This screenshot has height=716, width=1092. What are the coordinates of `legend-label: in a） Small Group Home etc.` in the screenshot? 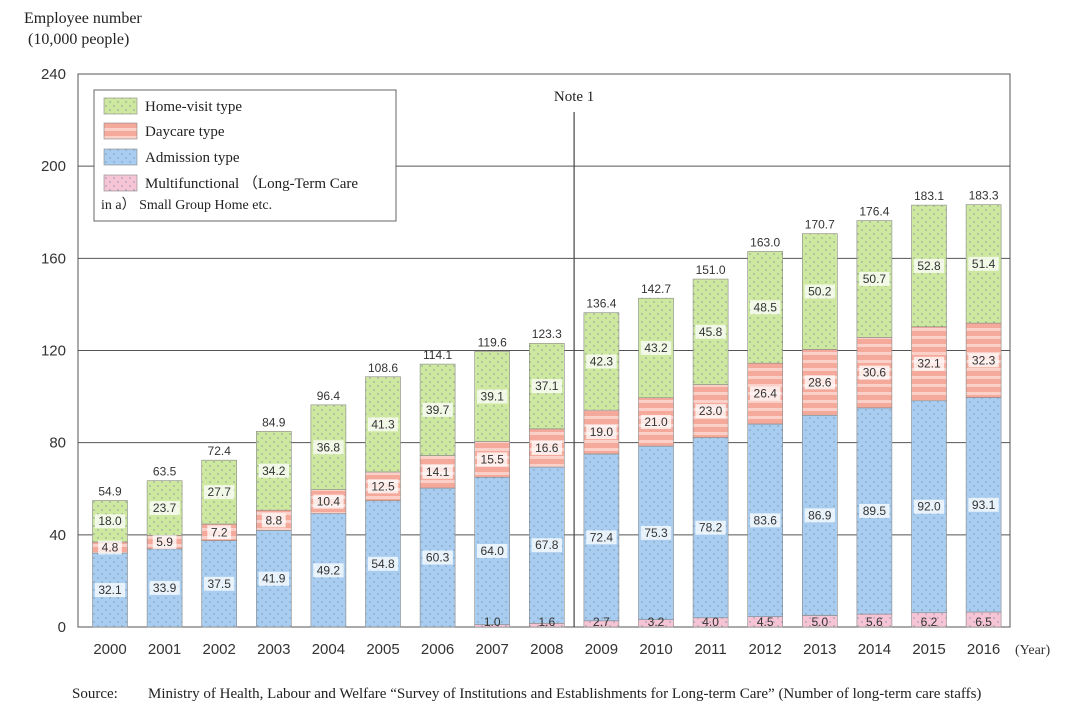 It's located at (186, 205).